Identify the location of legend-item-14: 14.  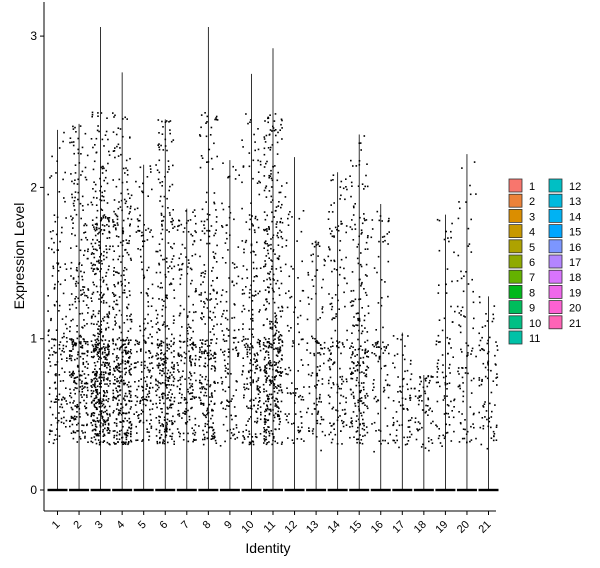
(564, 215).